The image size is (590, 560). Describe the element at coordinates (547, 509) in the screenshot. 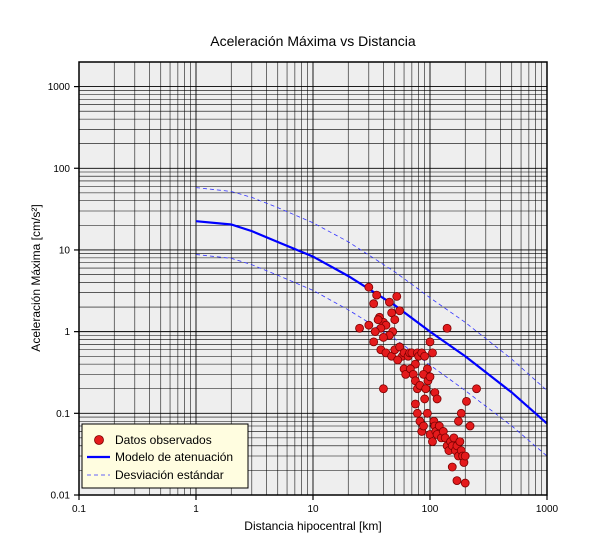

I see `x-tick-label-4: 1000` at that location.